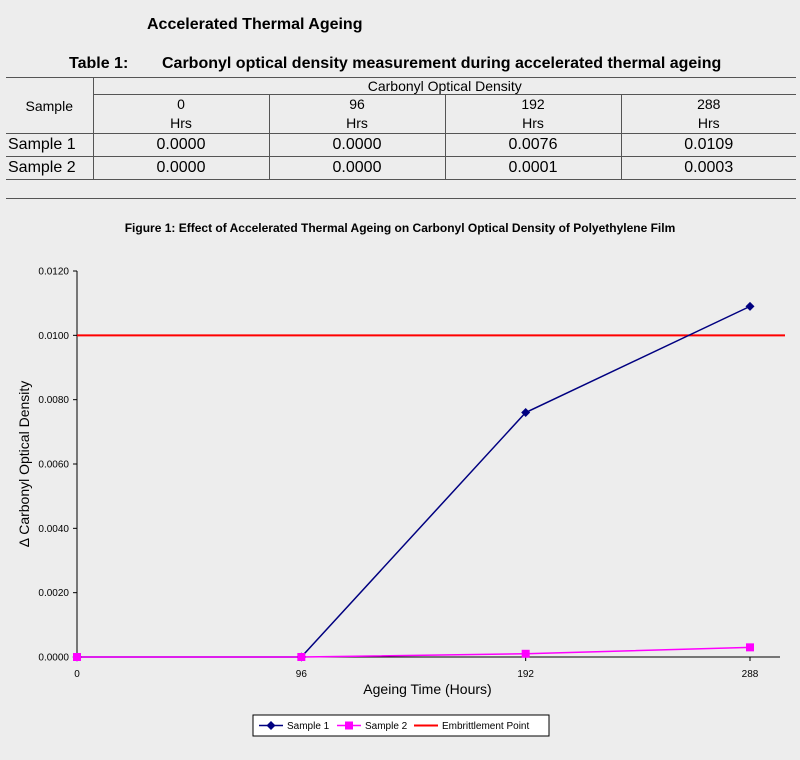  I want to click on time-header-192: 192 Hrs, so click(533, 114).